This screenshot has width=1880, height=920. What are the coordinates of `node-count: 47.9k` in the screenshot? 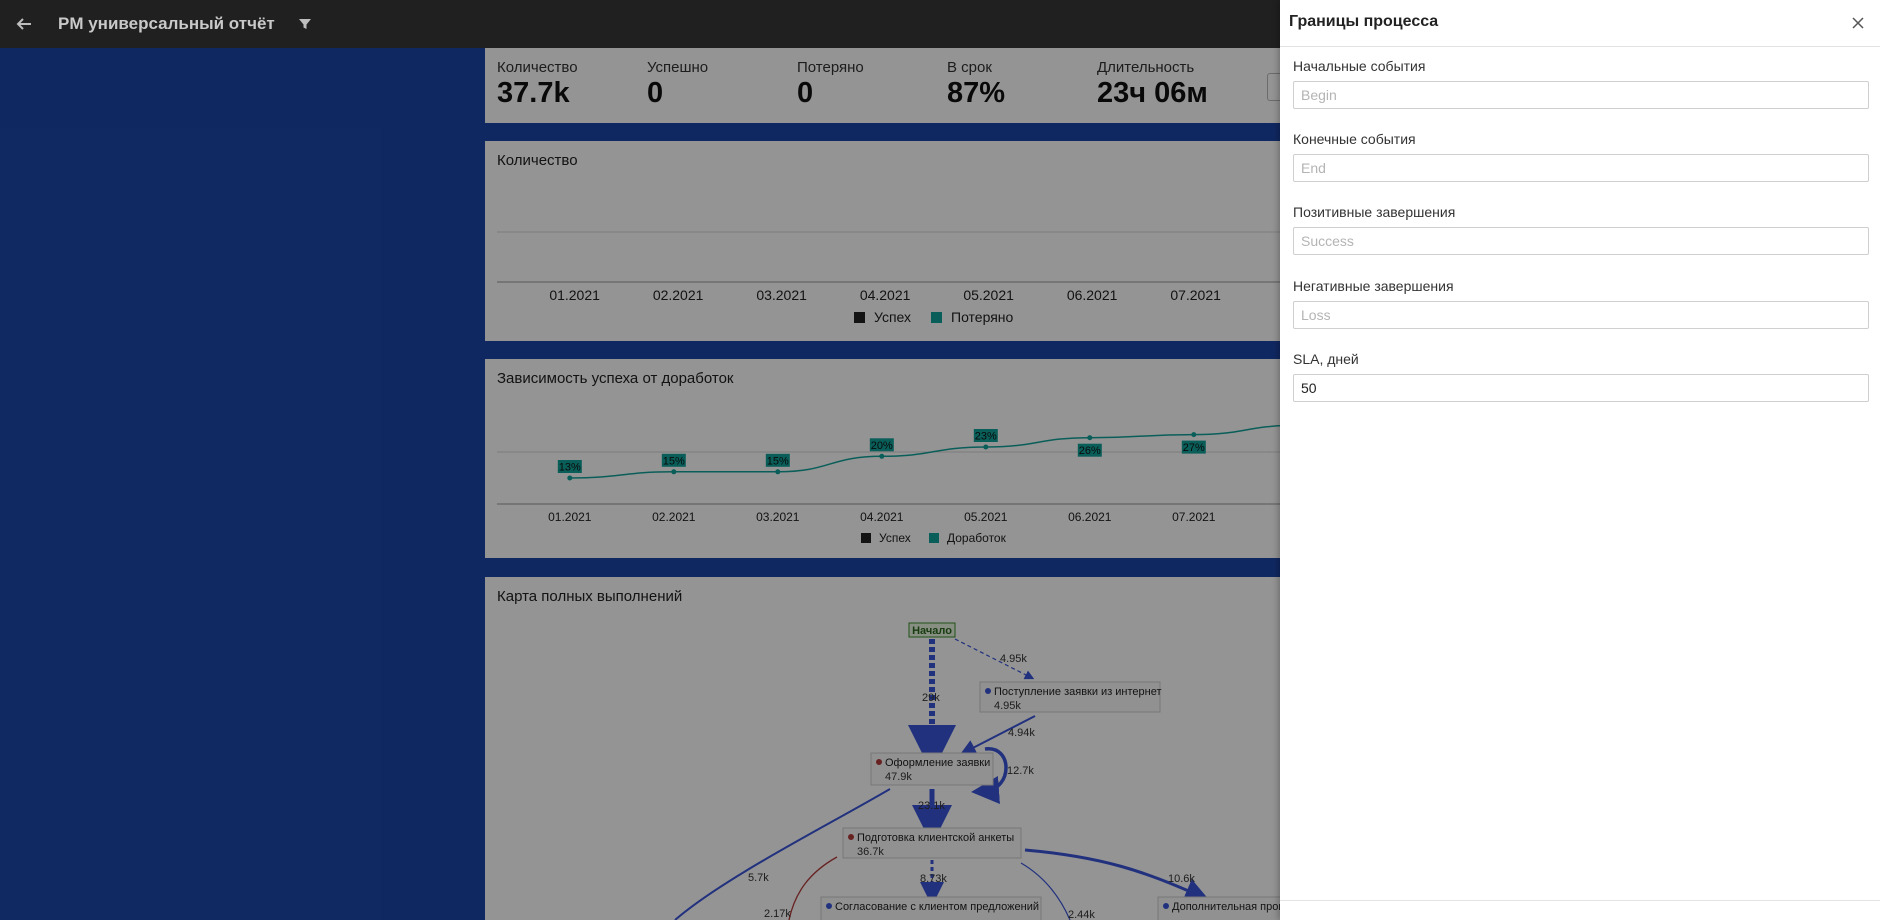 It's located at (898, 777).